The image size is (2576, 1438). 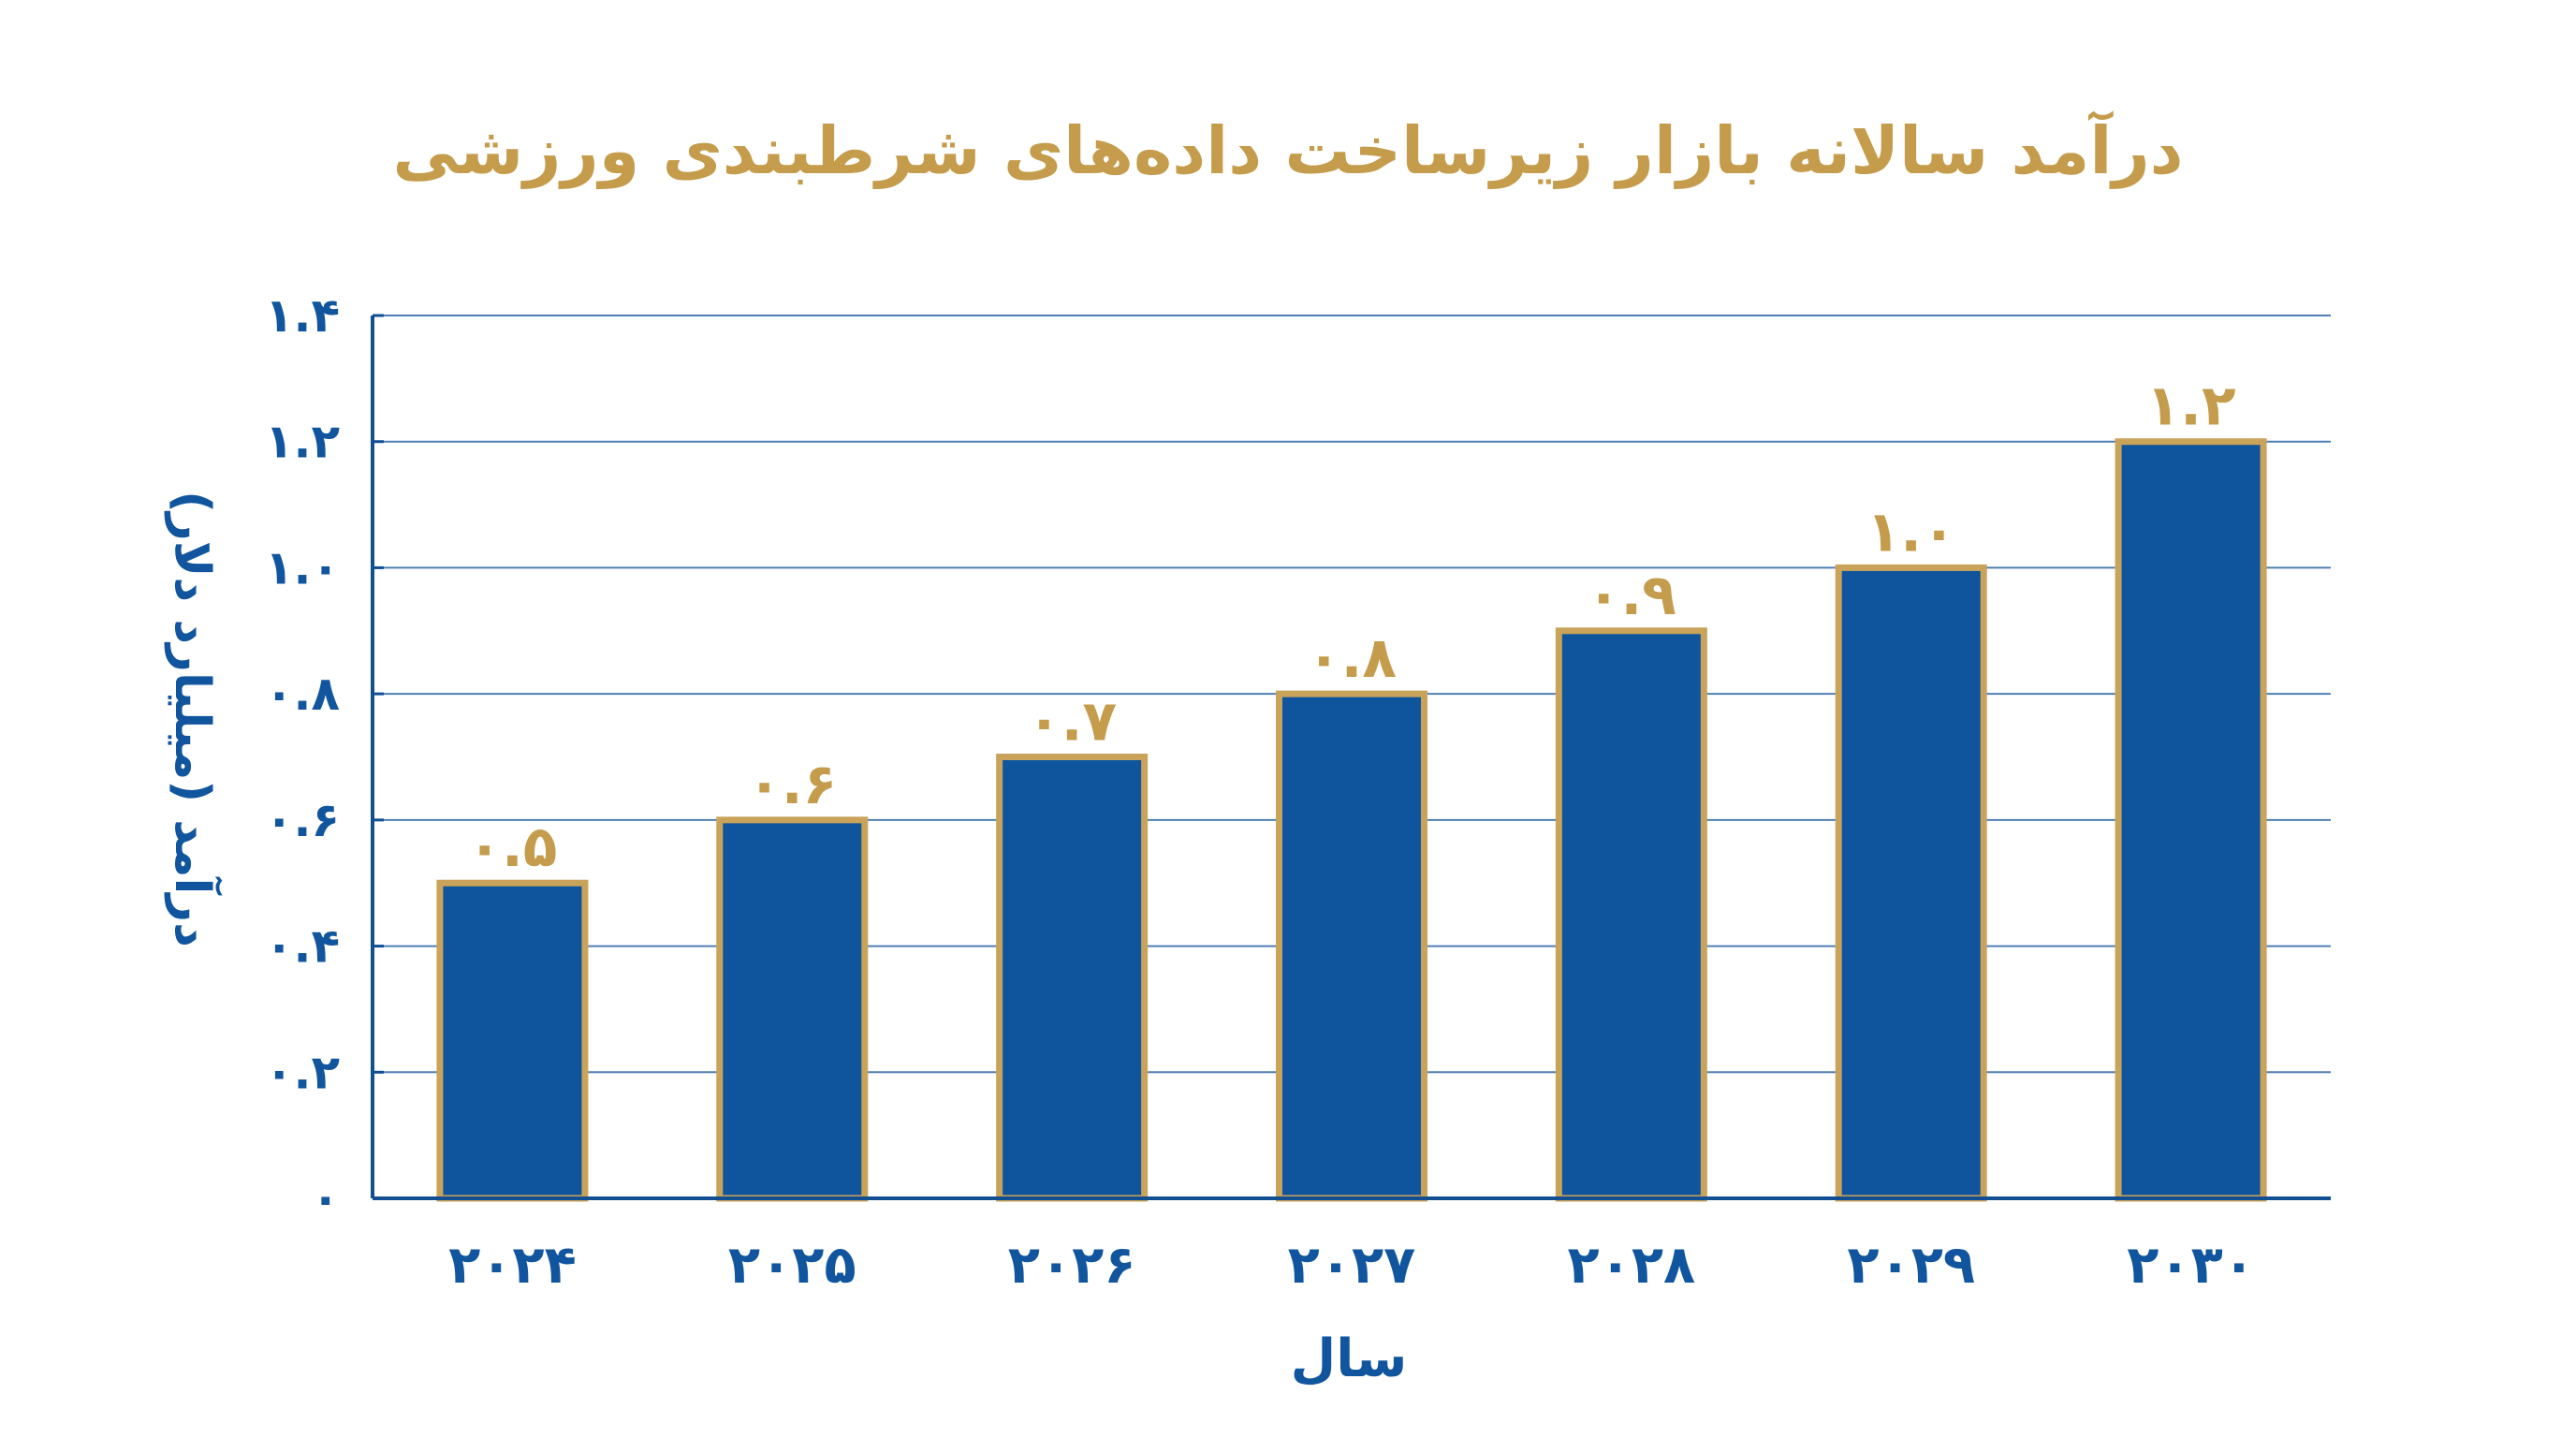 I want to click on y-axis-ticks-layer: ۰ ۰.۲ ۰.۴ ۰.۶ ۰.۸ ۱.۰ ۱.۲ ۱.۴, so click(x=324, y=756).